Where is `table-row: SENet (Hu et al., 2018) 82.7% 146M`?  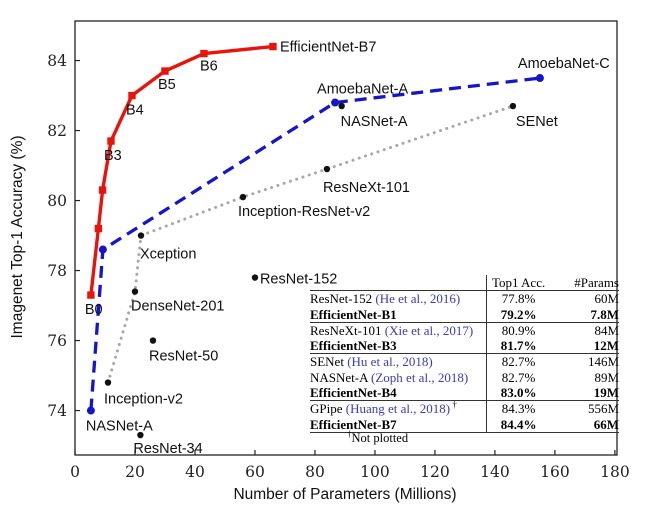
table-row: SENet (Hu et al., 2018) 82.7% 146M is located at coordinates (464, 361).